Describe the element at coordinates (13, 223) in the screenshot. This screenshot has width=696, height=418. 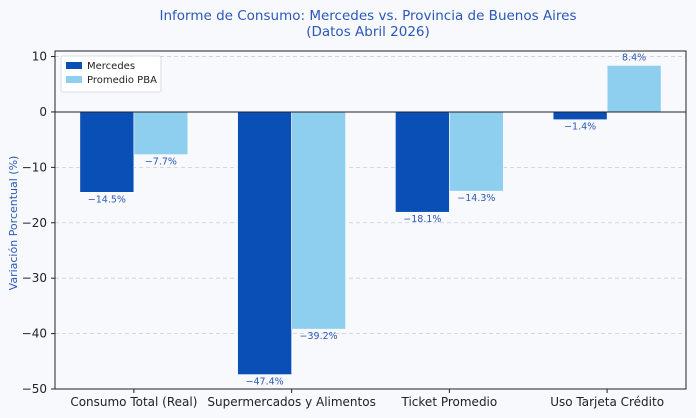
I see `y-axis-label: Variación Porcentual (%)` at that location.